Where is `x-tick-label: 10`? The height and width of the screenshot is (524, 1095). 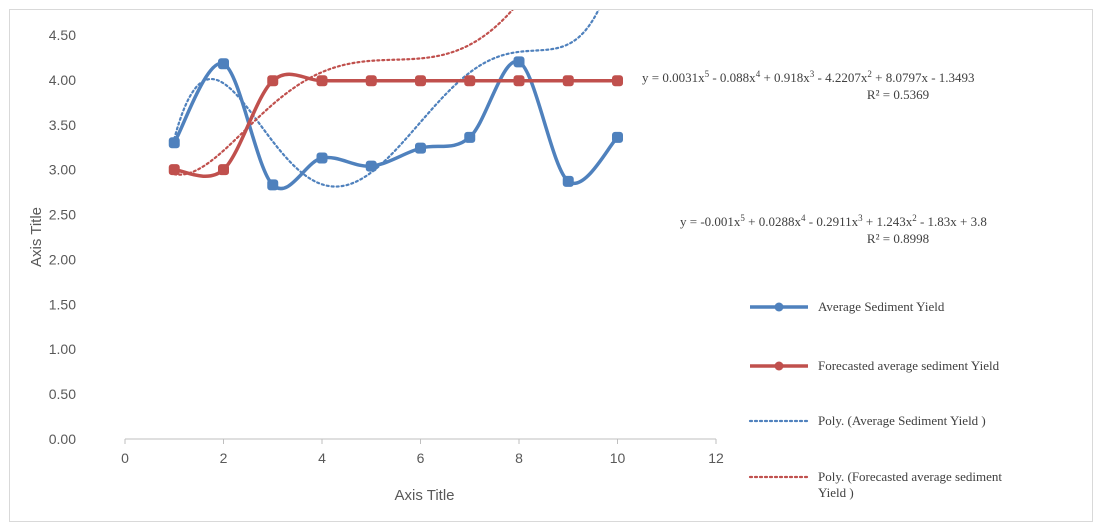 x-tick-label: 10 is located at coordinates (618, 458).